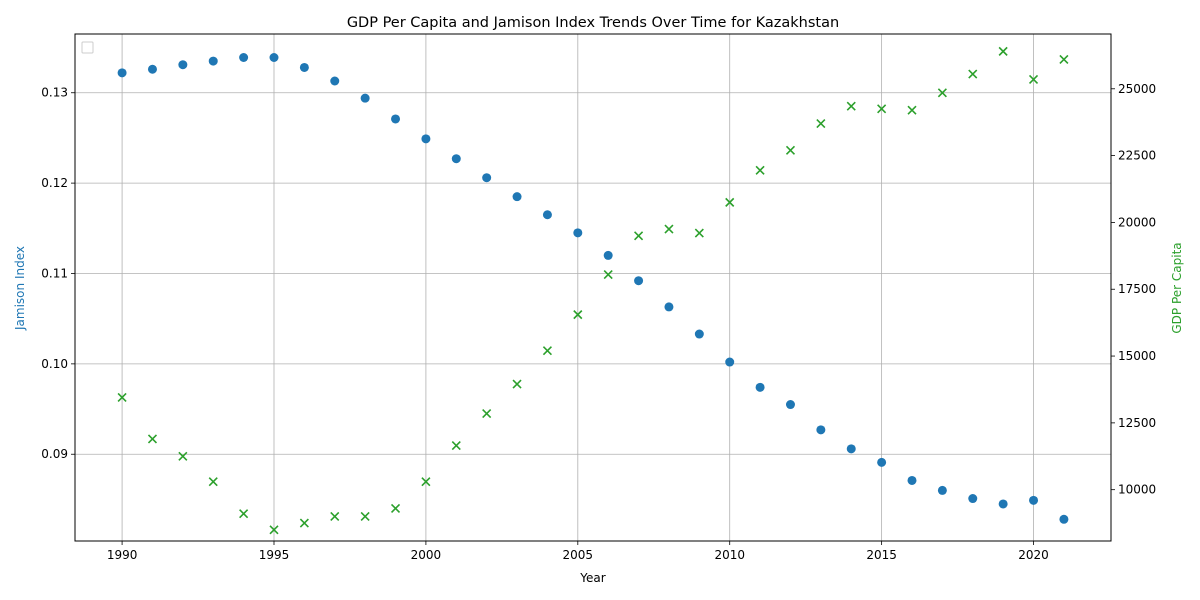 This screenshot has height=600, width=1200. Describe the element at coordinates (122, 555) in the screenshot. I see `x-tick-label: 1990` at that location.